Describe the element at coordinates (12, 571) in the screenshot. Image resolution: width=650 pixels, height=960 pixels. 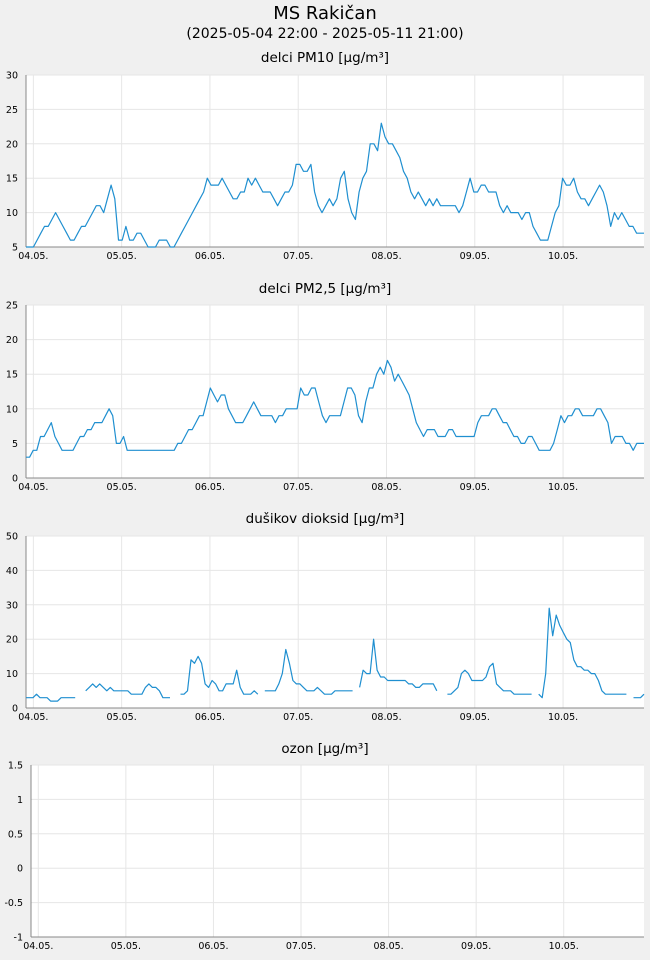
I see `y-tick-label: 40` at that location.